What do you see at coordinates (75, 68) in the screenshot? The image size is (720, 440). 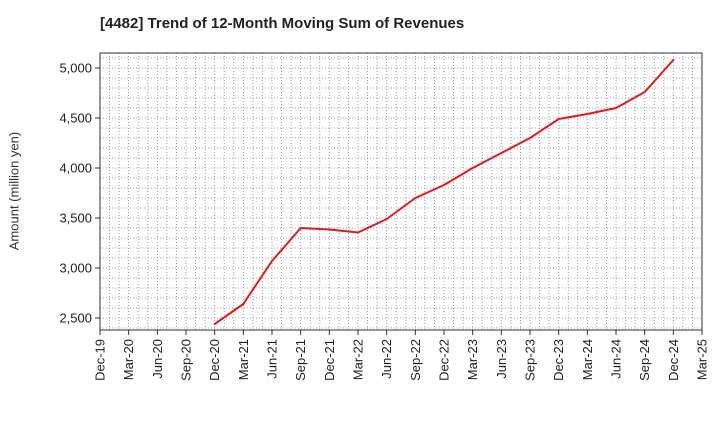 I see `y-tick-label: 5,000` at bounding box center [75, 68].